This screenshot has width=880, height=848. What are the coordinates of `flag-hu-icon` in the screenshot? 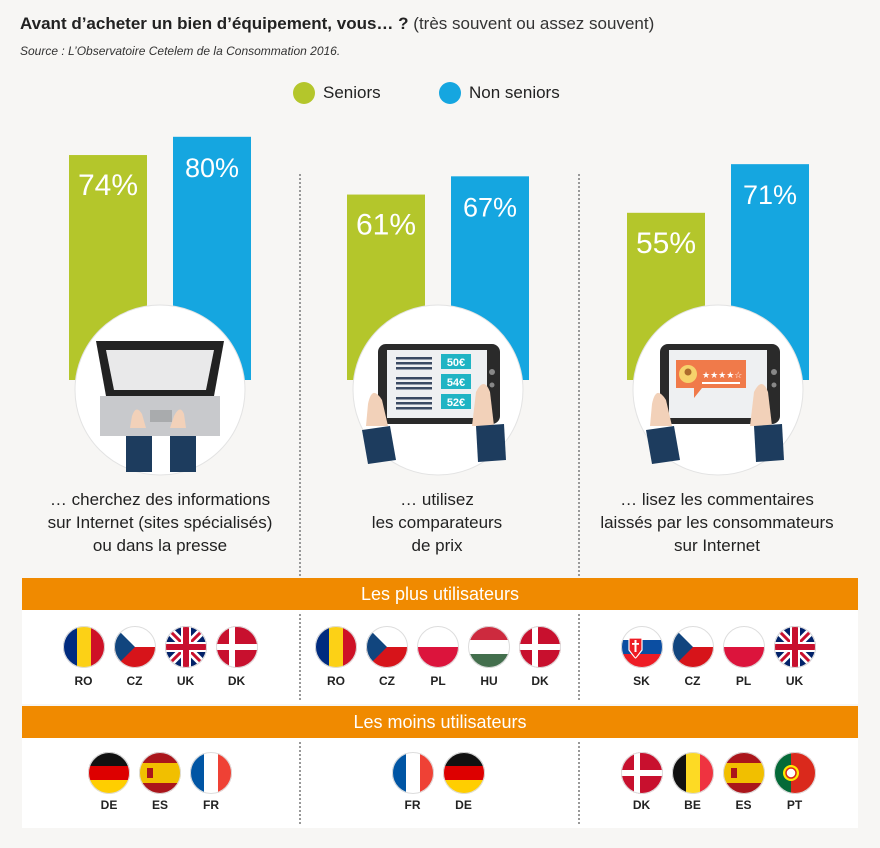 It's located at (489, 647).